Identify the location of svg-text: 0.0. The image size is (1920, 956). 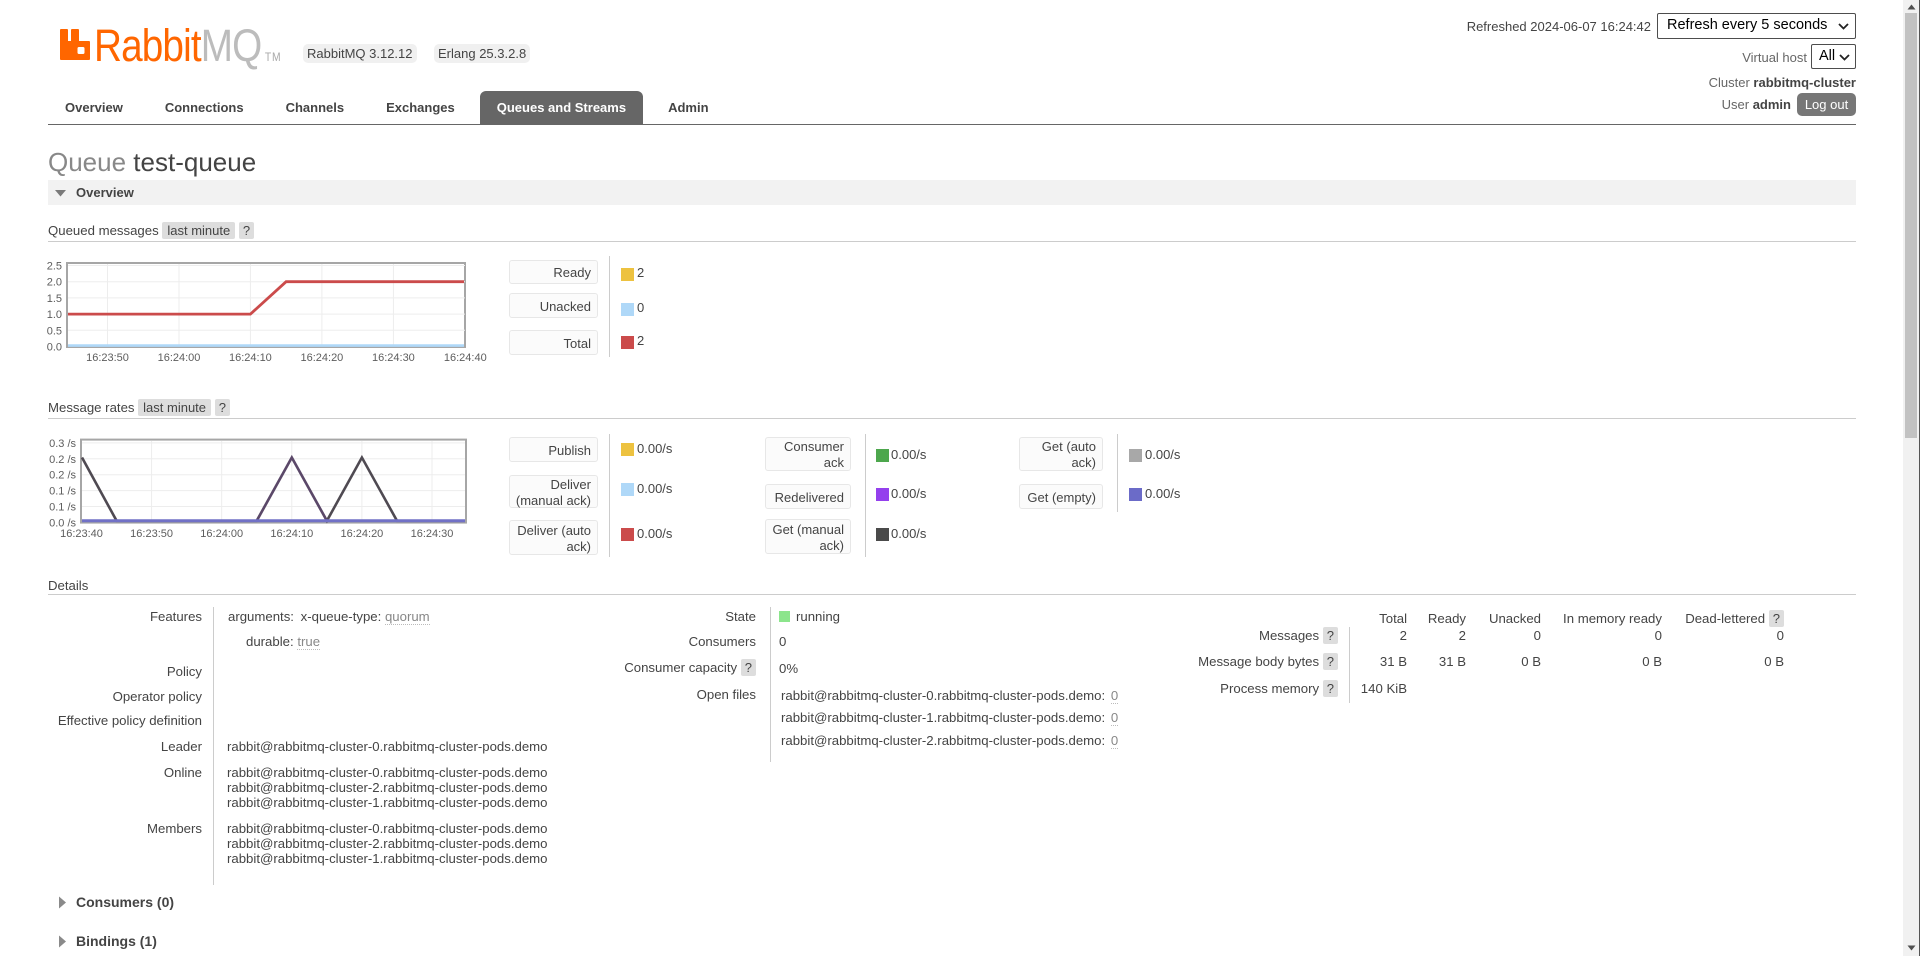
(54, 348).